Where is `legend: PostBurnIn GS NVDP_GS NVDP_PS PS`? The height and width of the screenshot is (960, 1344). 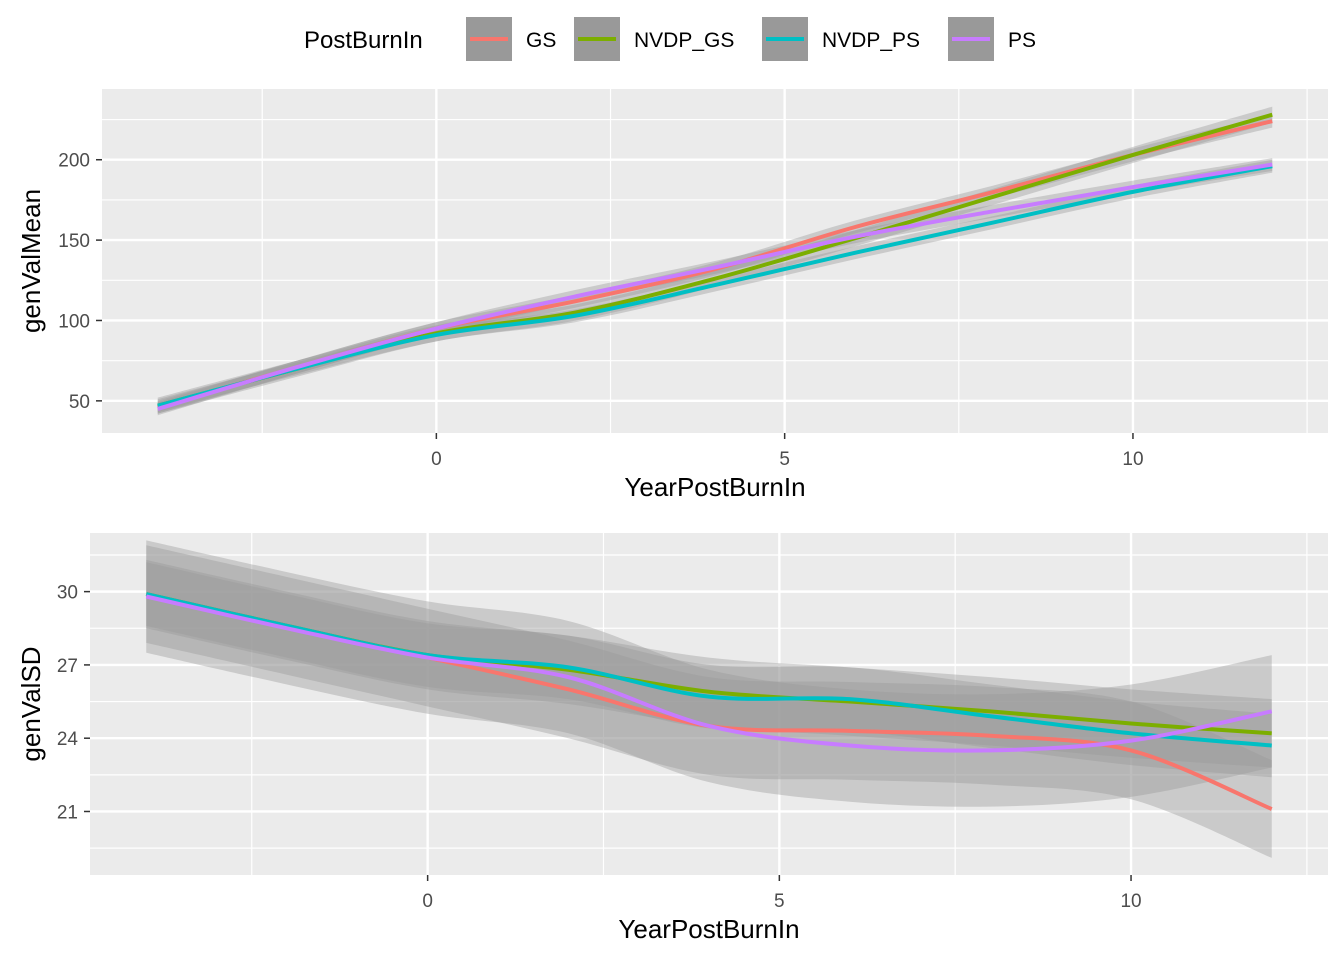 legend: PostBurnIn GS NVDP_GS NVDP_PS PS is located at coordinates (670, 39).